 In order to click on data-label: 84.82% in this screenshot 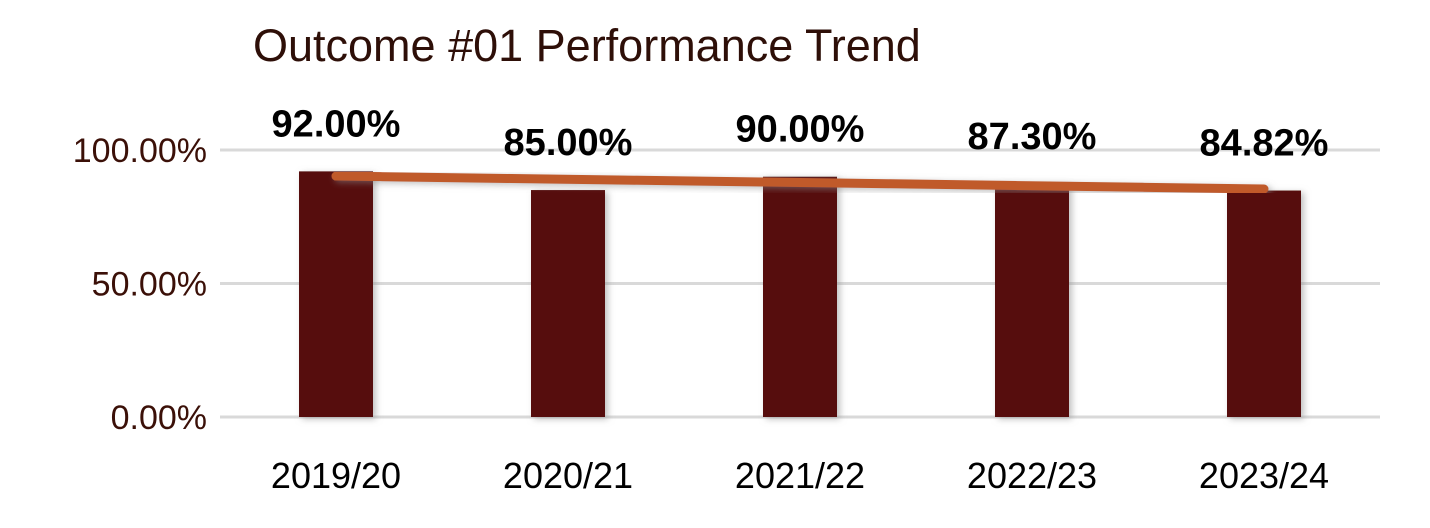, I will do `click(1264, 144)`.